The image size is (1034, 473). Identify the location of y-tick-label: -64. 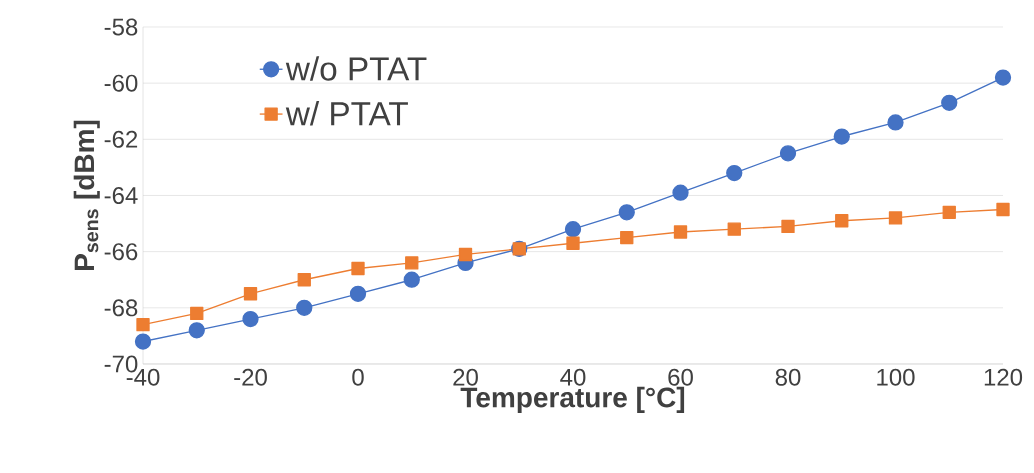
(121, 195).